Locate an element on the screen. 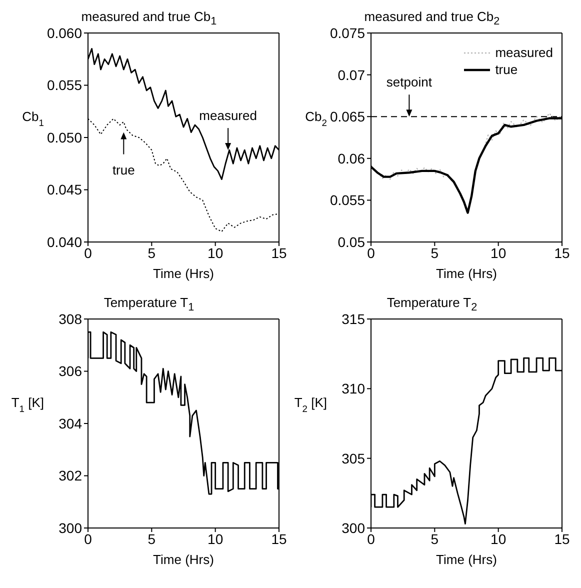  legend-label: measured is located at coordinates (524, 52).